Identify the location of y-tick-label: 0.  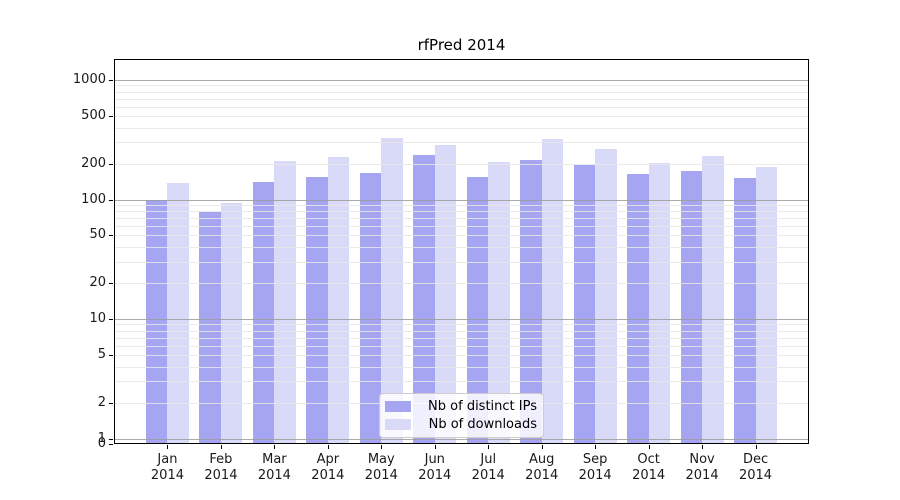
(101, 443).